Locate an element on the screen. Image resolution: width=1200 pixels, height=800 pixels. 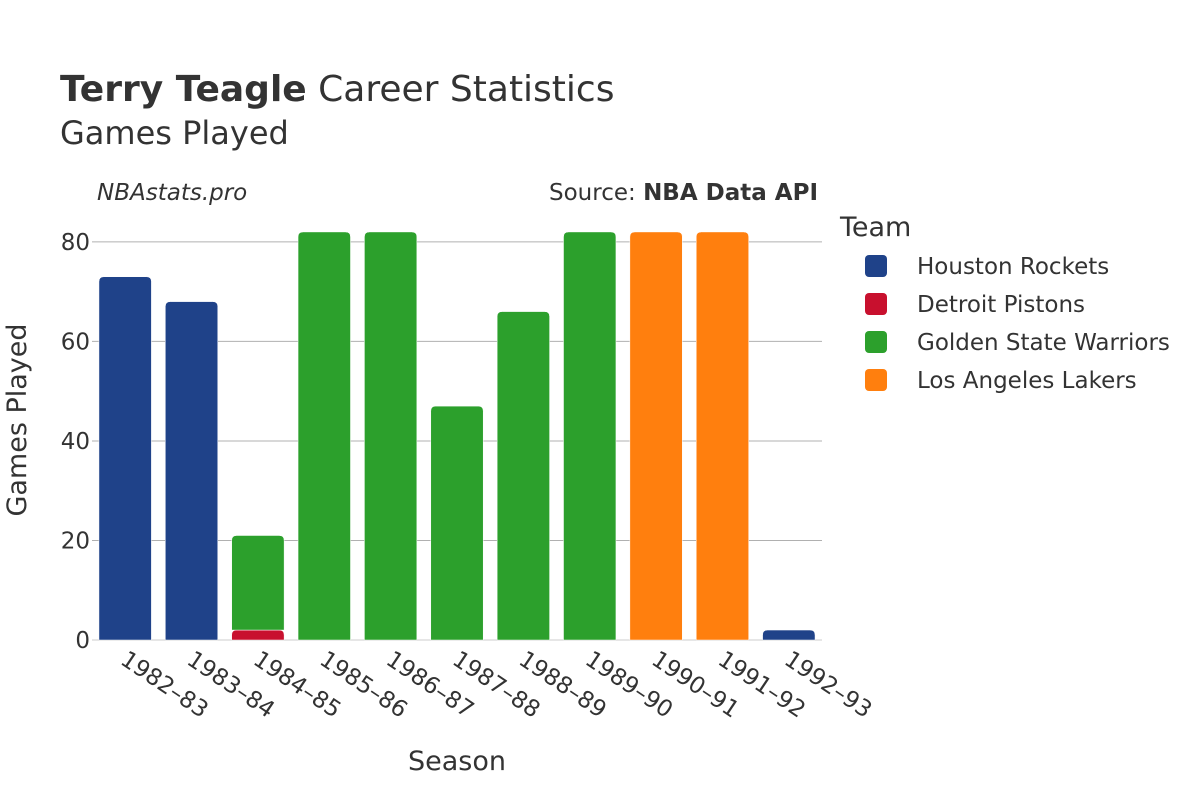
bar-golden-state-warriors-1985–86 is located at coordinates (324, 436).